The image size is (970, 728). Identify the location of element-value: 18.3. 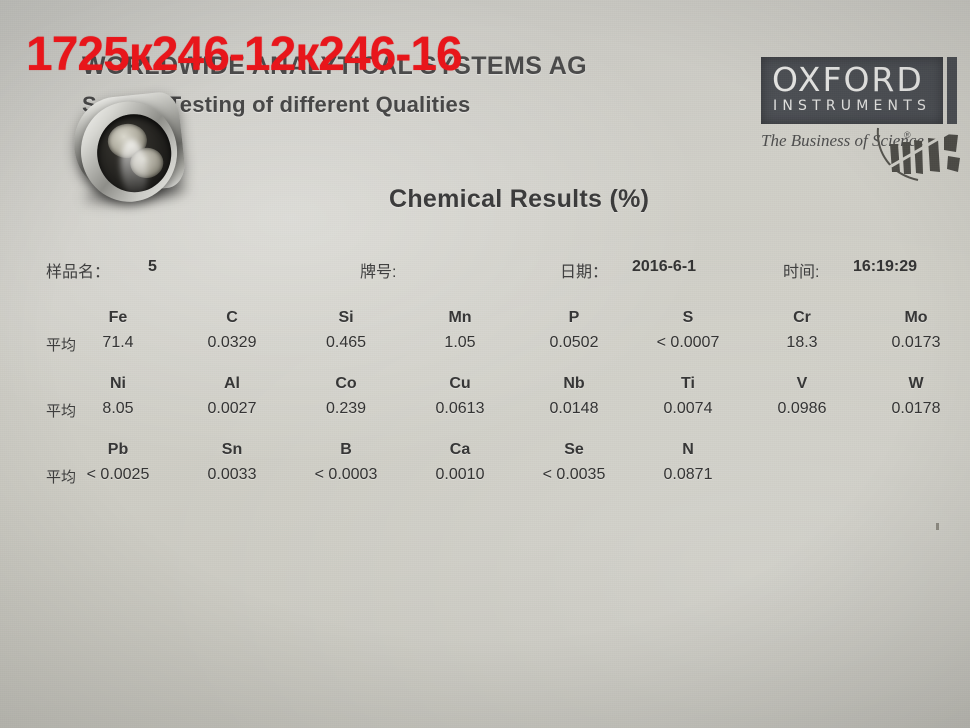
(802, 342).